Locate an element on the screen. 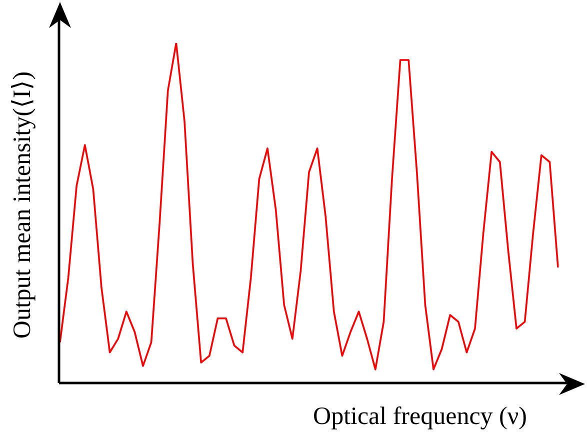  y-axis-title: Output mean intensity(⟨I⟩) is located at coordinates (22, 205).